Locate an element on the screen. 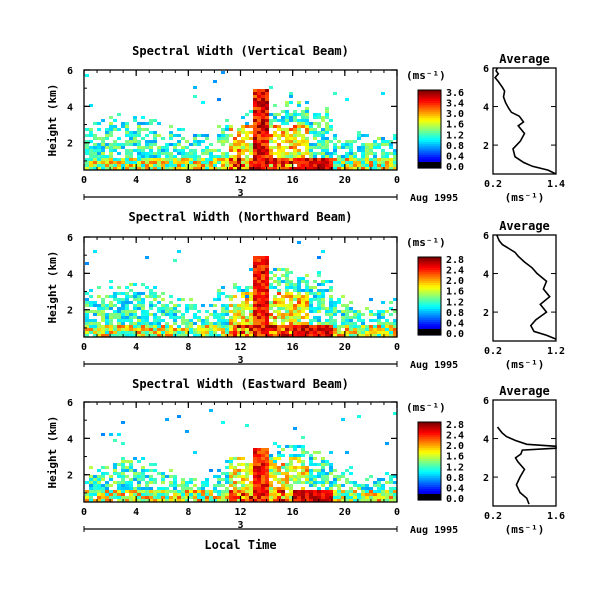  average-xlabel: (ms⁻¹) is located at coordinates (525, 364).